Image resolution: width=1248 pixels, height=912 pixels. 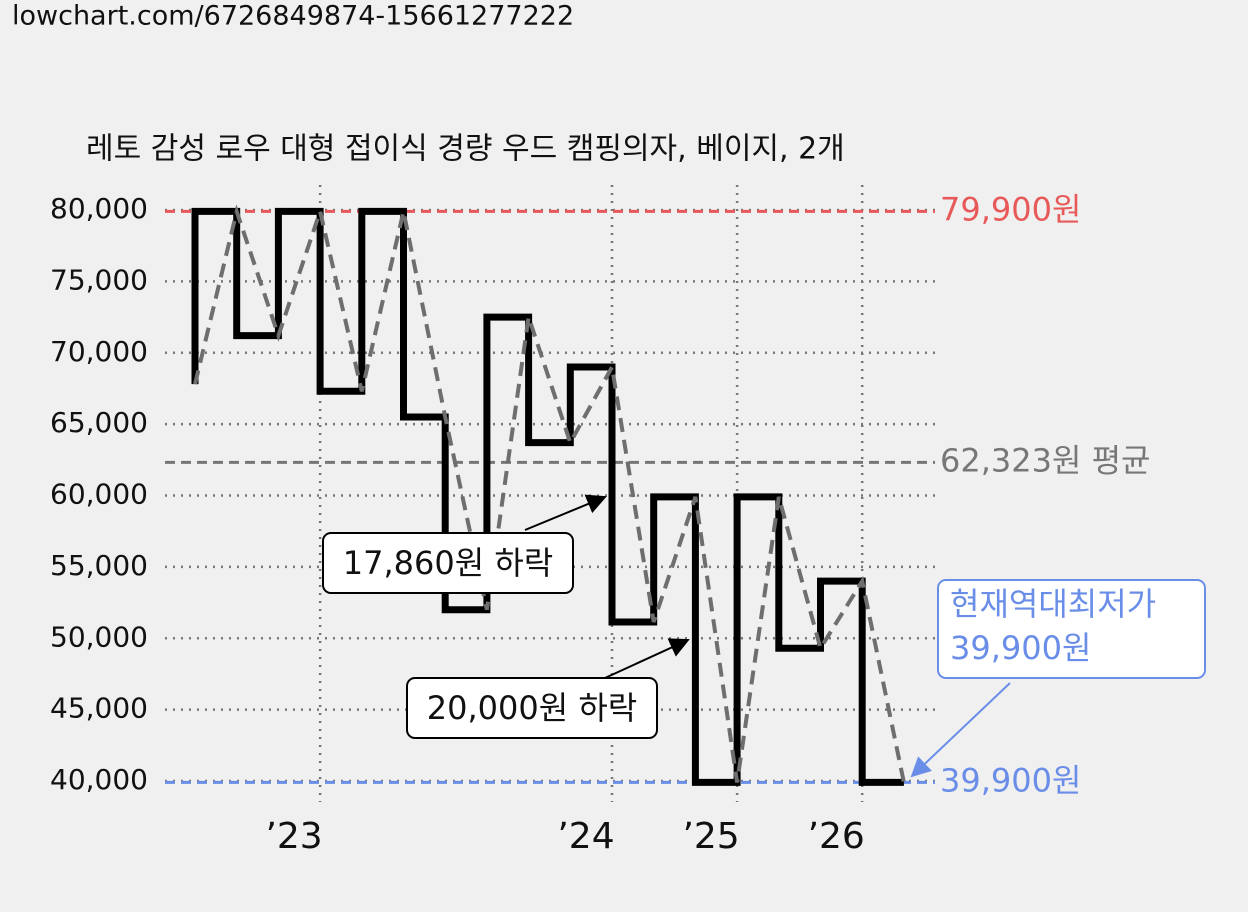 What do you see at coordinates (836, 836) in the screenshot?
I see `x-tick-label: ’26` at bounding box center [836, 836].